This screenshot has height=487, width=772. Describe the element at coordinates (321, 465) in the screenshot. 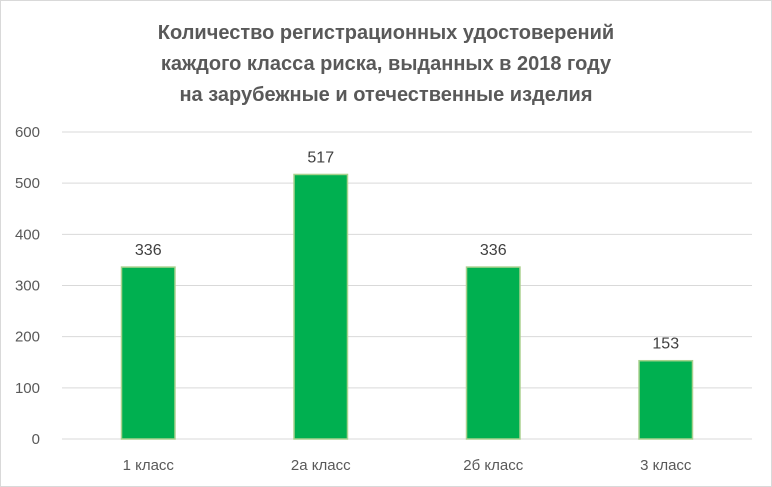

I see `x-tick-label: 2а класс` at that location.